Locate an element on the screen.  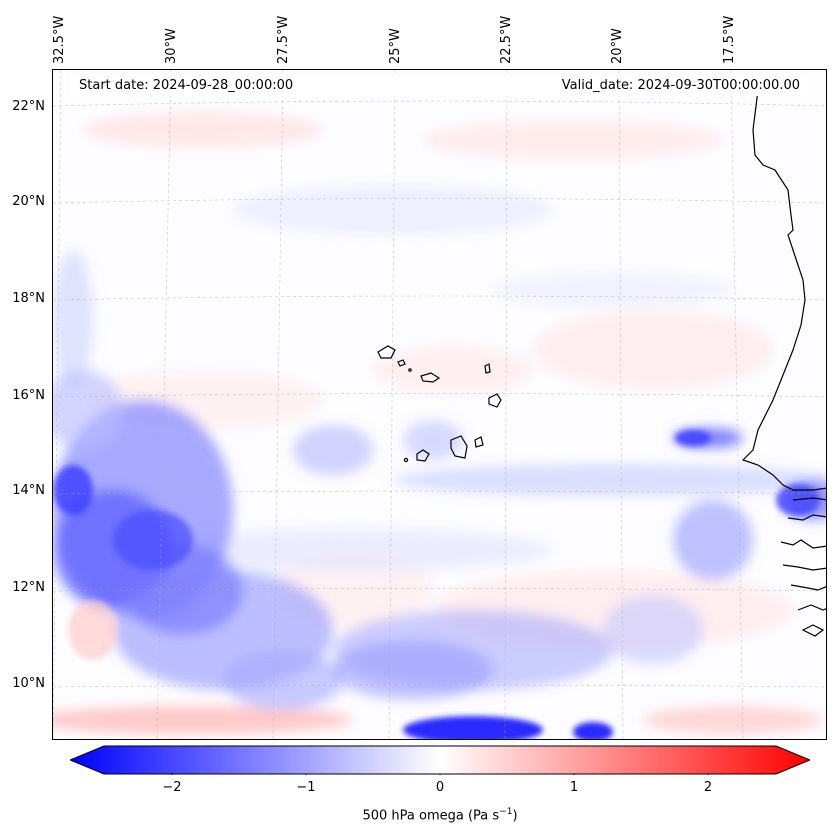
lat-label-16n: 16°N is located at coordinates (28, 395).